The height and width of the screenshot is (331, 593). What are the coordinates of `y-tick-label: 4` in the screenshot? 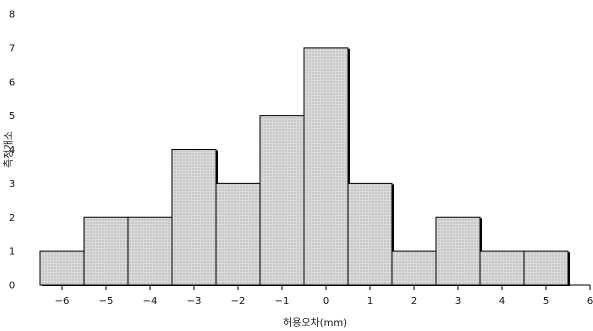 It's located at (12, 150).